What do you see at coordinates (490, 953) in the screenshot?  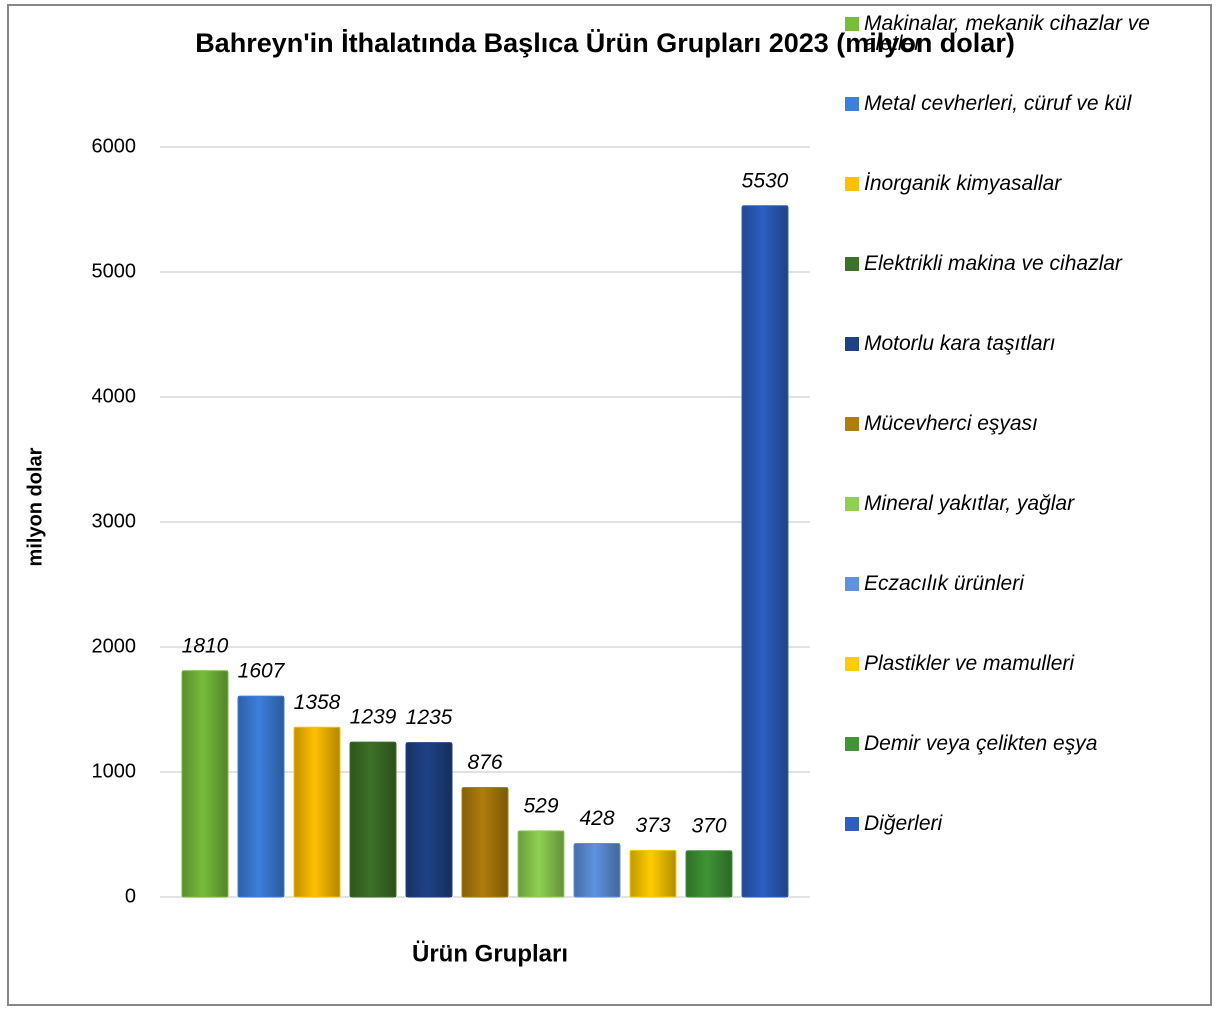 I see `x-axis-title: Ürün Grupları` at bounding box center [490, 953].